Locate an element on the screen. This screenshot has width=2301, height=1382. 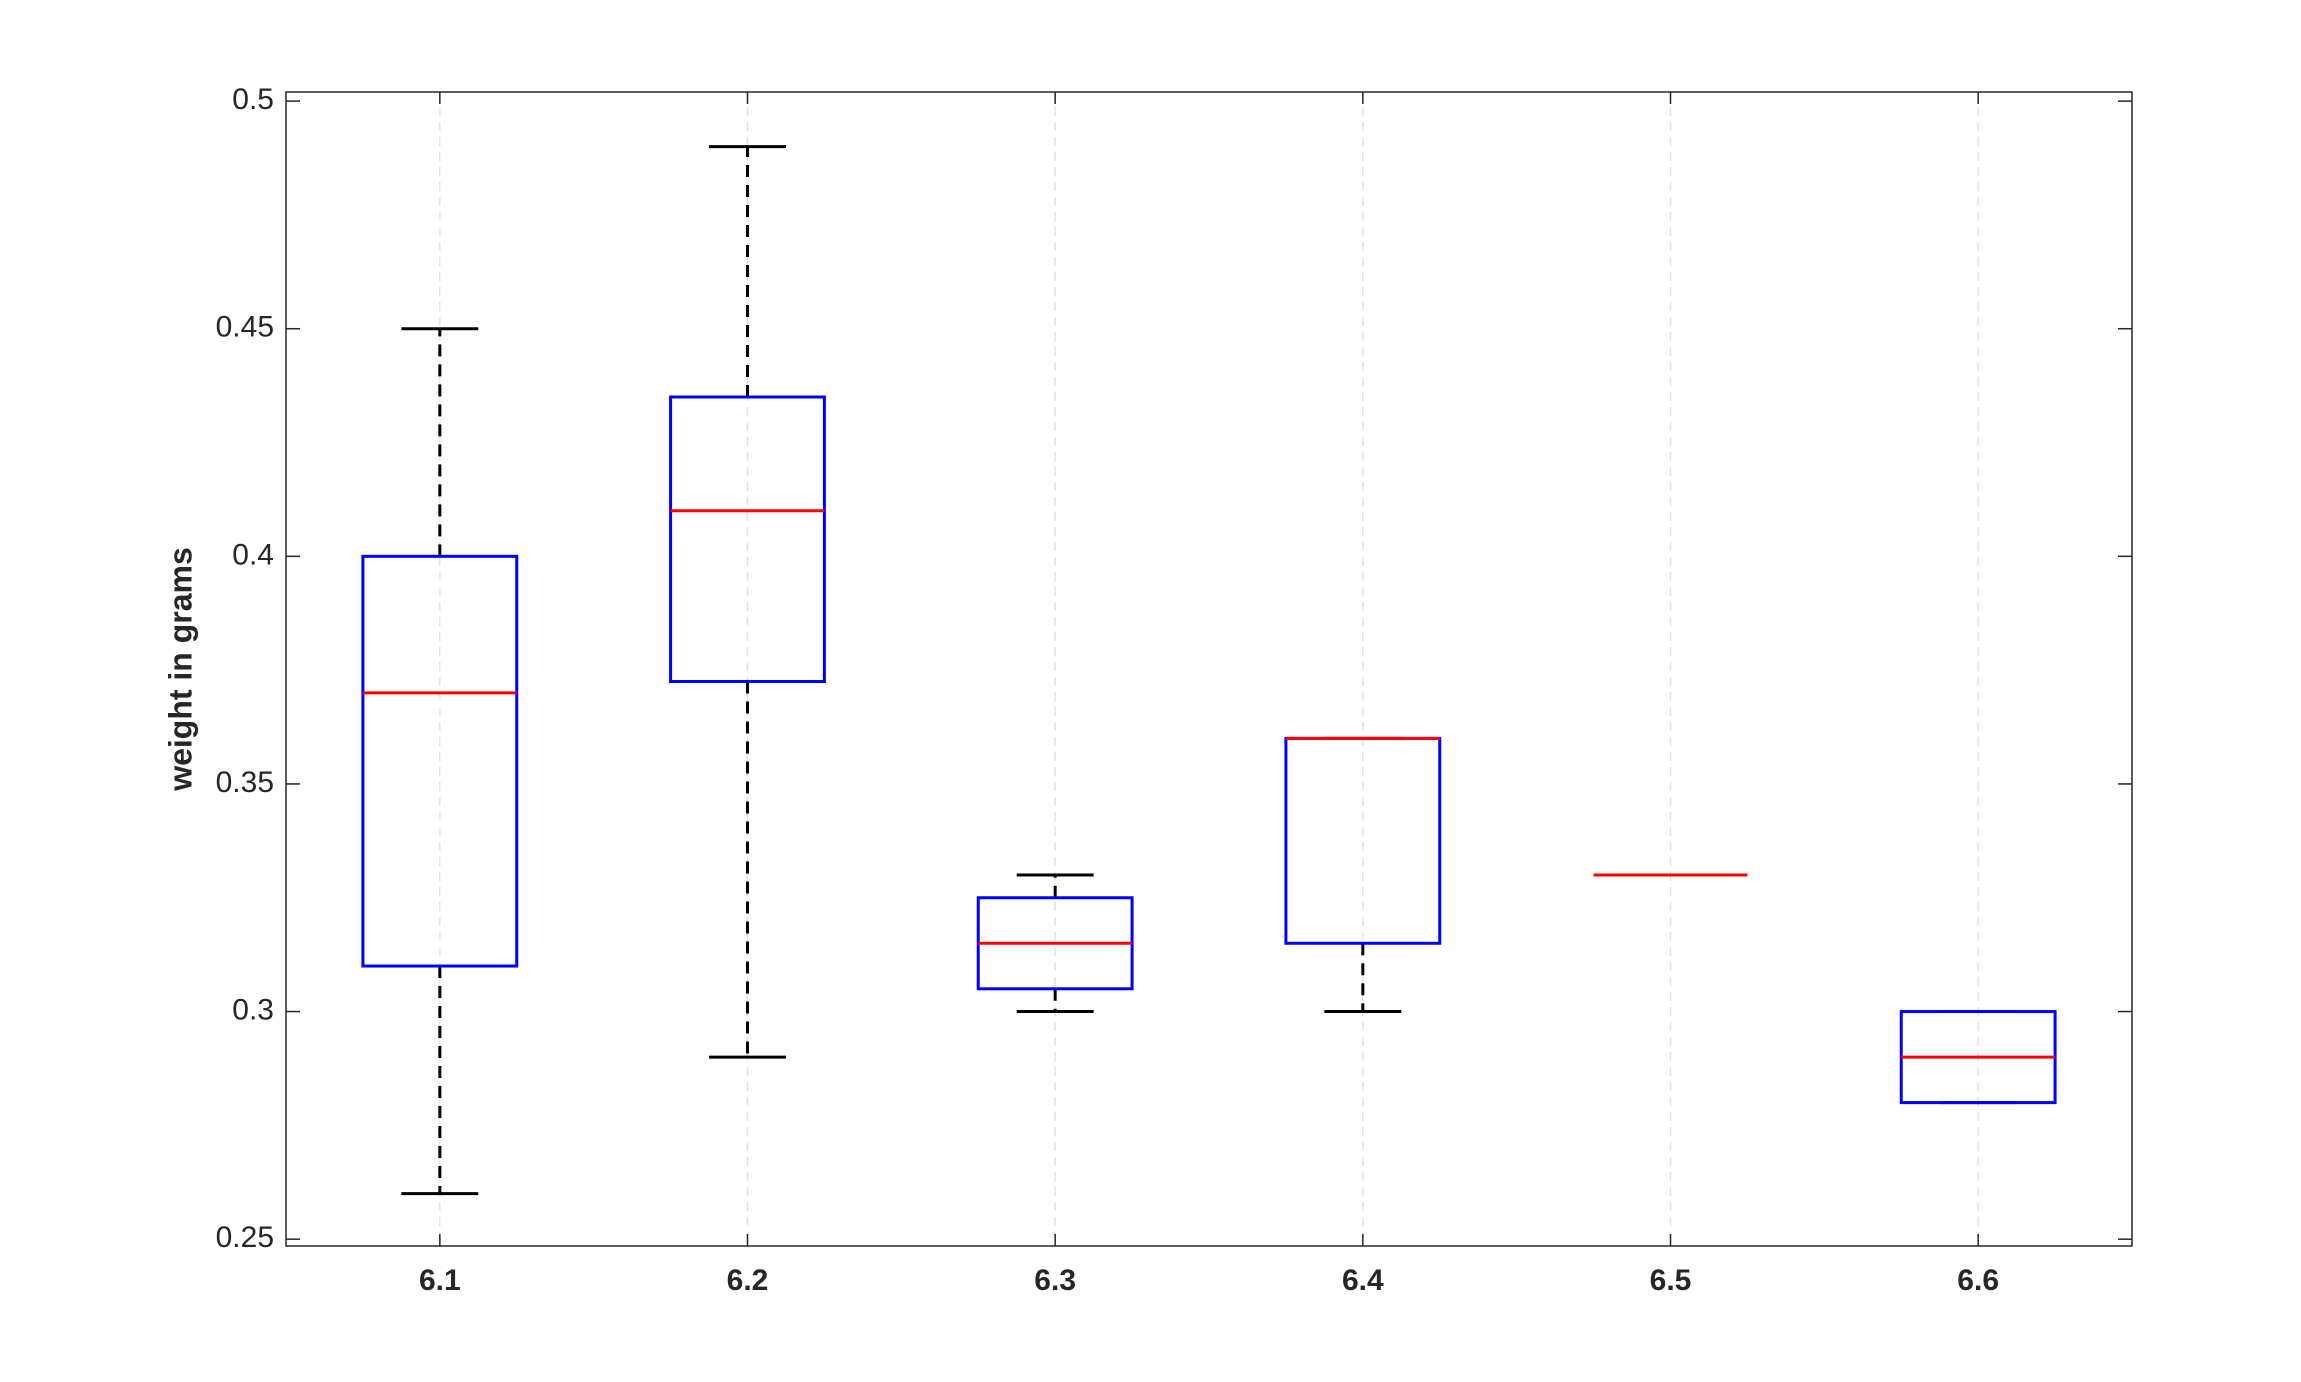
y-tick-label: 0.45 is located at coordinates (245, 327).